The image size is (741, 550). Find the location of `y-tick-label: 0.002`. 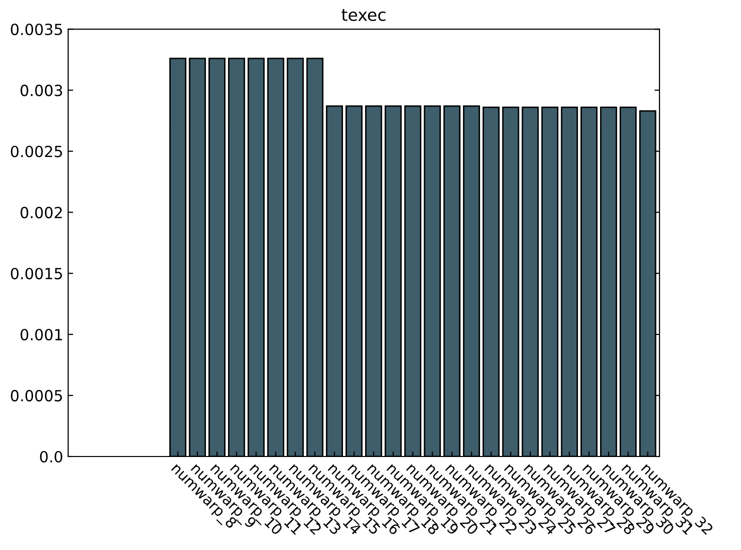

y-tick-label: 0.002 is located at coordinates (41, 212).